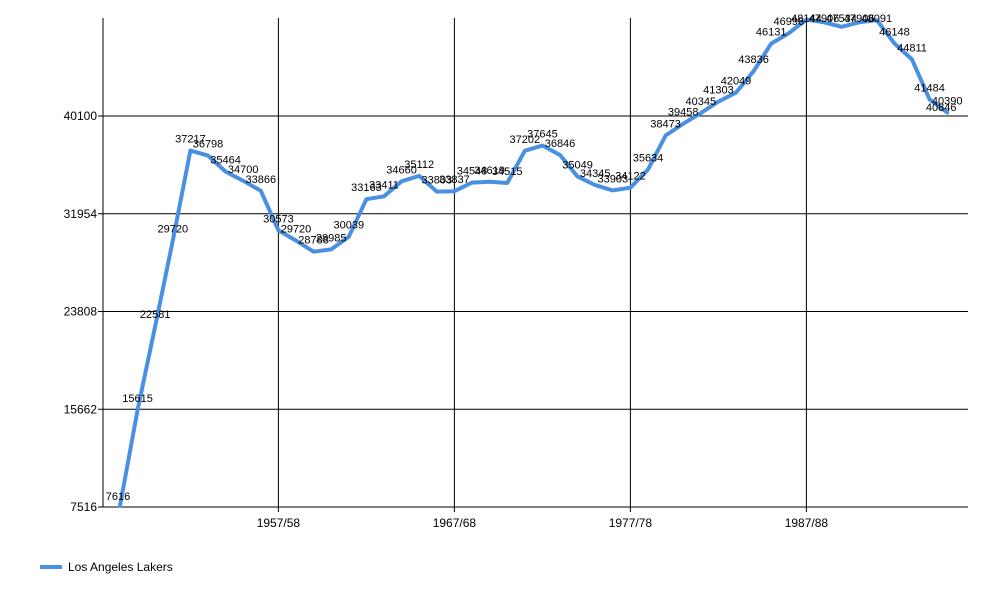  Describe the element at coordinates (543, 523) in the screenshot. I see `x-axis-tick-labels: 1957/58 1967/68 1977/78 1987/88` at that location.